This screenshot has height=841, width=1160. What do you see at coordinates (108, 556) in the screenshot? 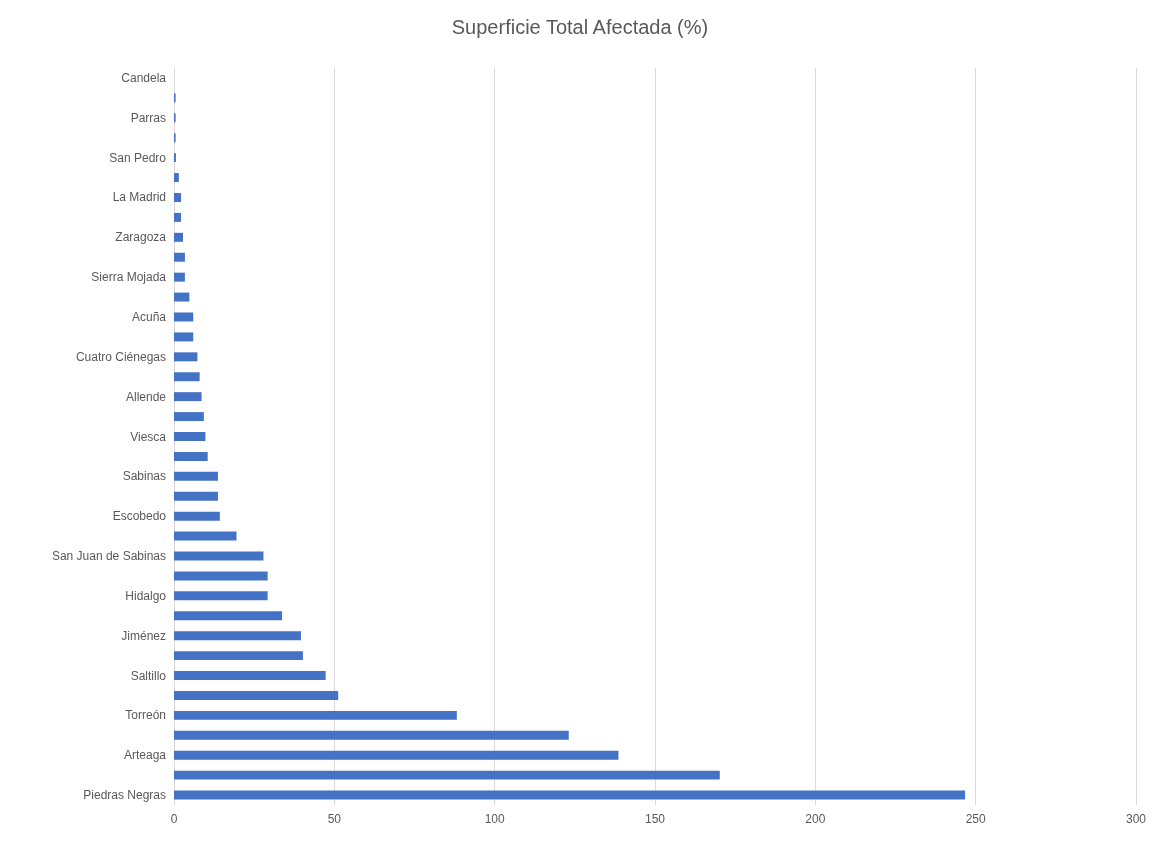
I see `y-tick-label: San Juan de Sabinas` at bounding box center [108, 556].